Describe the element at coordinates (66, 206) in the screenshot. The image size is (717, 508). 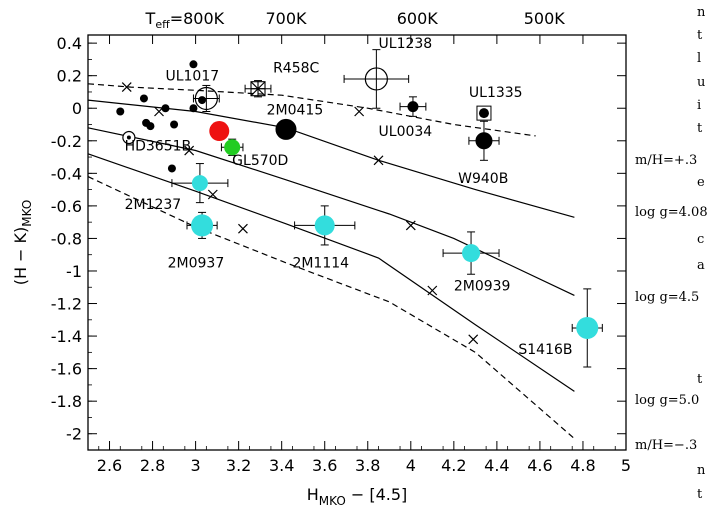
I see `y-tick-label: -0.6` at that location.